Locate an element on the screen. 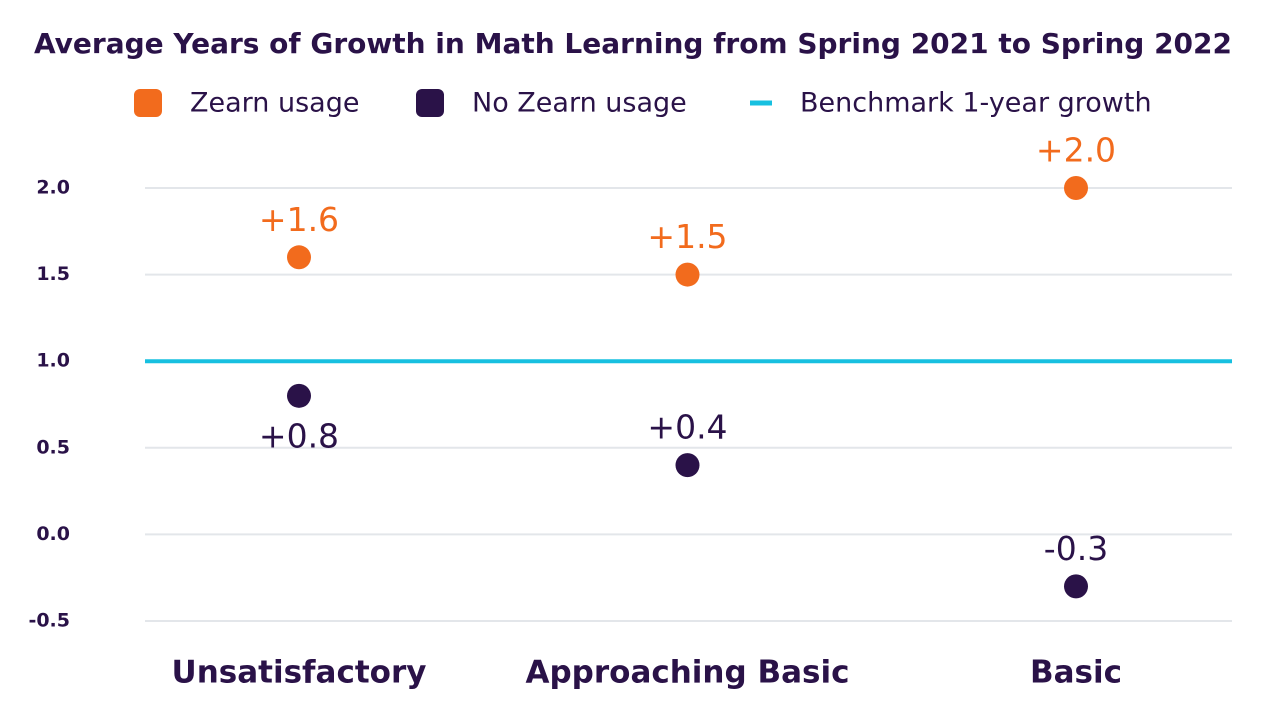 Image resolution: width=1266 pixels, height=701 pixels. value-label: +0.8 is located at coordinates (299, 435).